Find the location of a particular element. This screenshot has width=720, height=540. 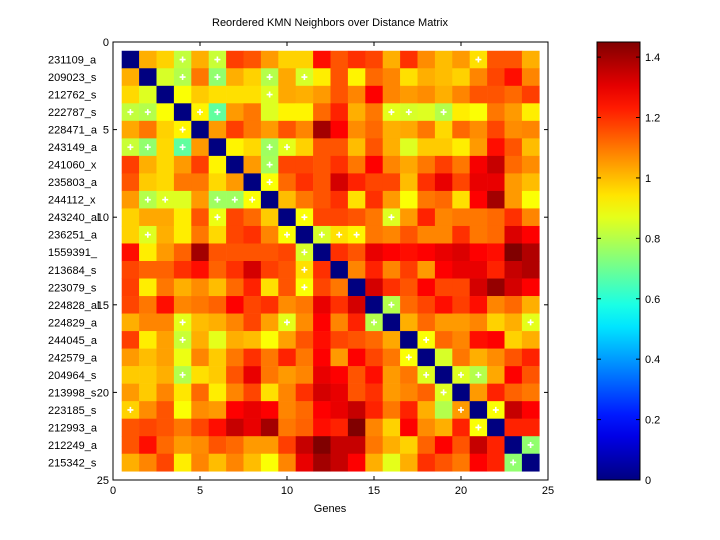

row-label: 223185_s is located at coordinates (72, 411).